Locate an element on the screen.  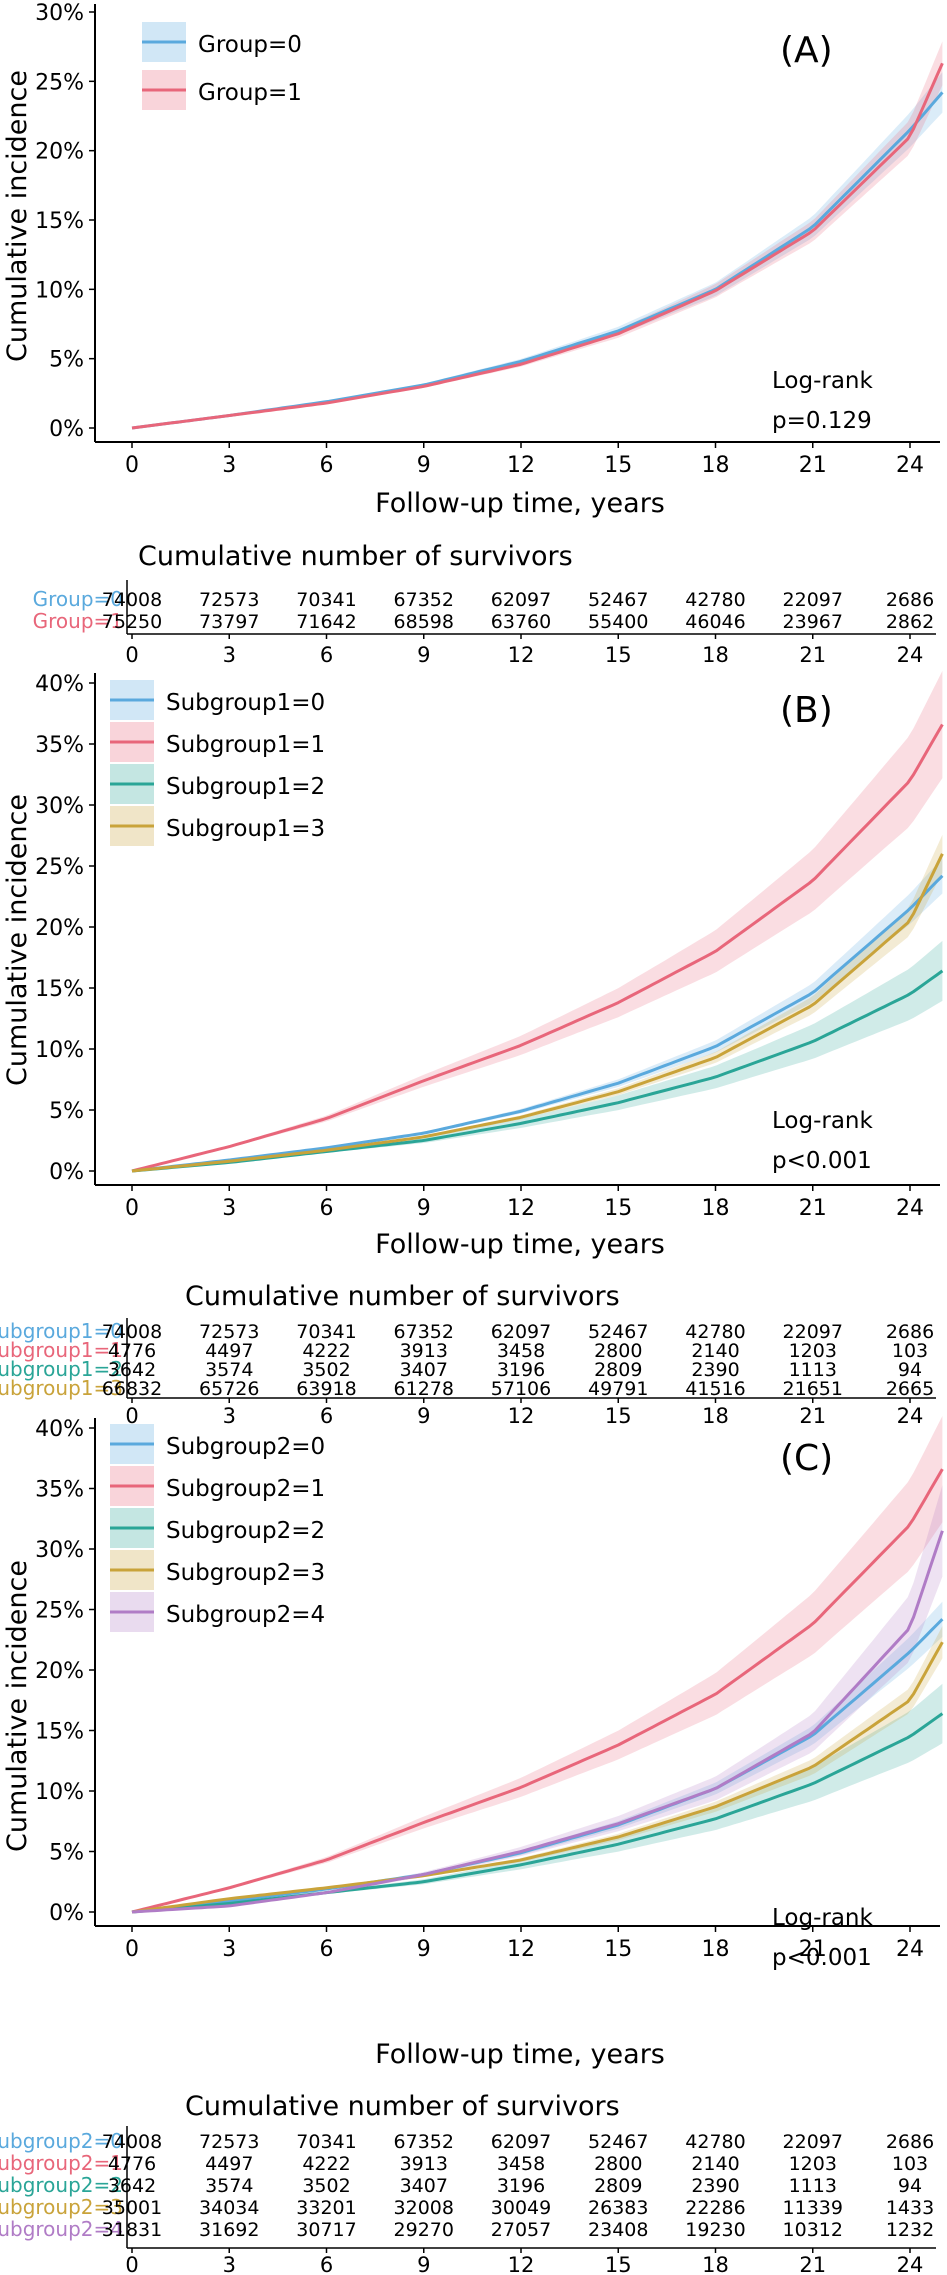
risk-x-tick-label: 15 is located at coordinates (618, 1416).